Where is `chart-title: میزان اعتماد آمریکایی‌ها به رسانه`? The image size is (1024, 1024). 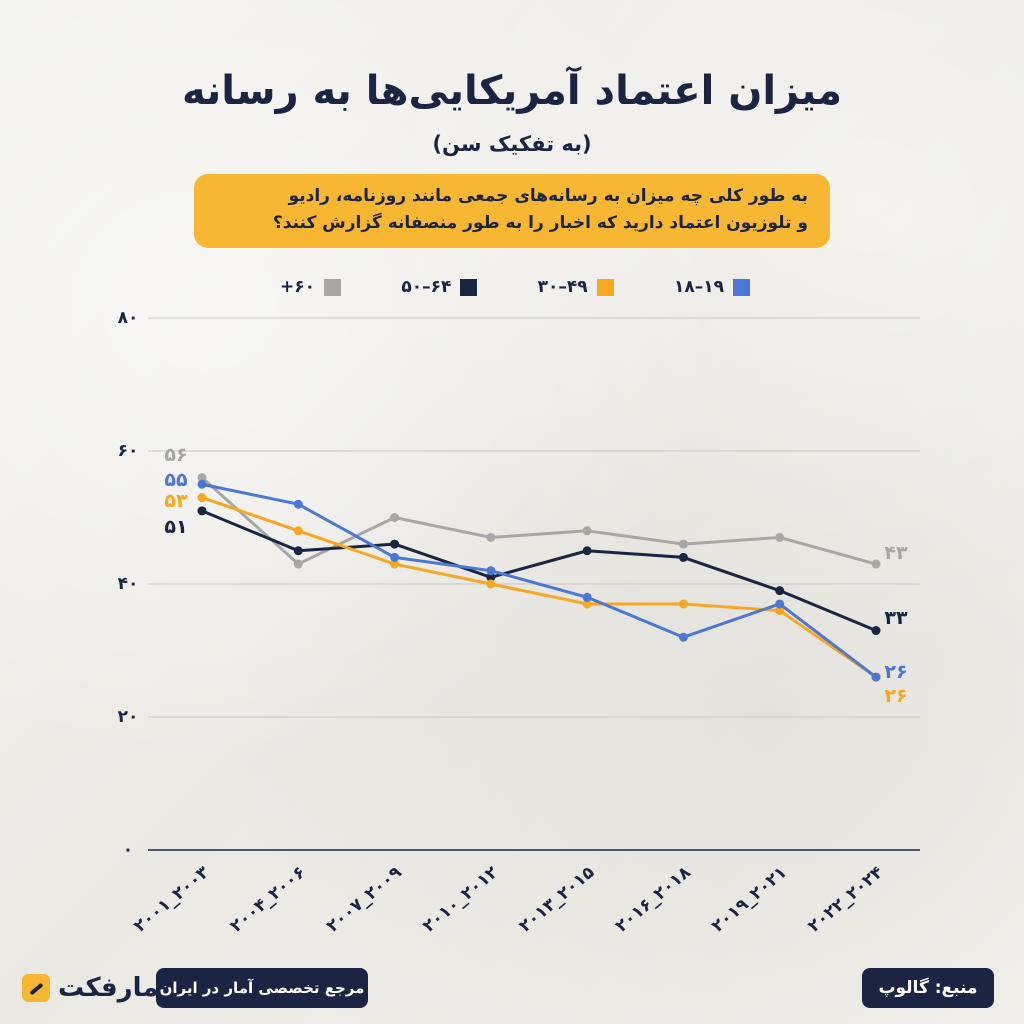
chart-title: میزان اعتماد آمریکایی‌ها به رسانه is located at coordinates (512, 91).